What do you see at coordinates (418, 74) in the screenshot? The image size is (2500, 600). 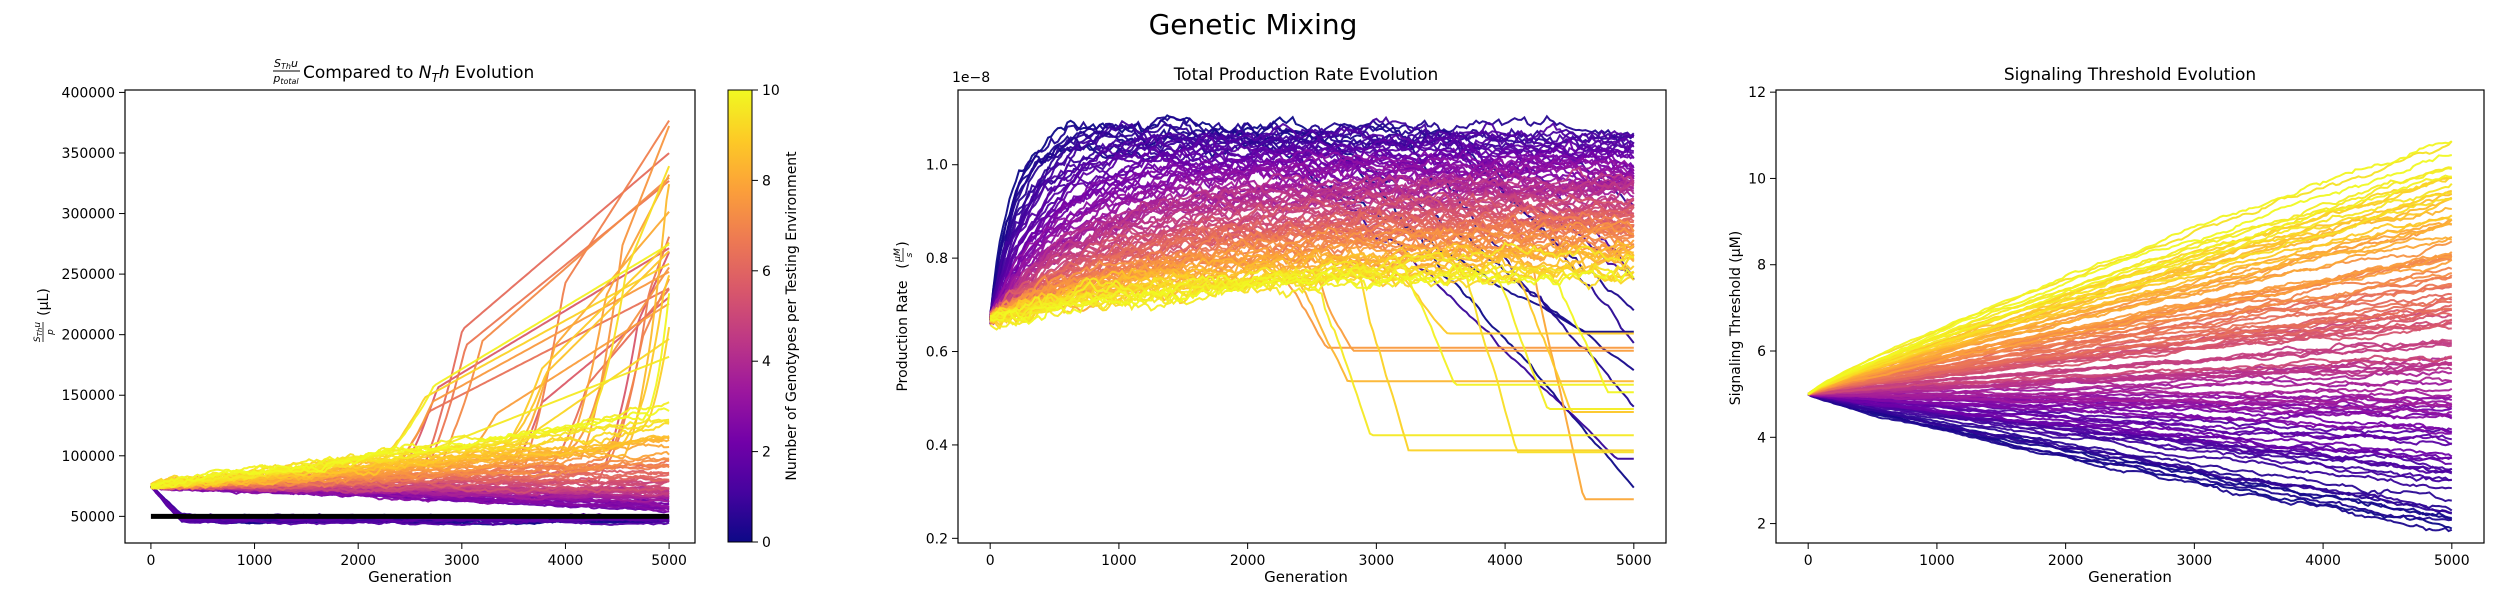 I see `svg-text: Compared to NTh Evolution` at bounding box center [418, 74].